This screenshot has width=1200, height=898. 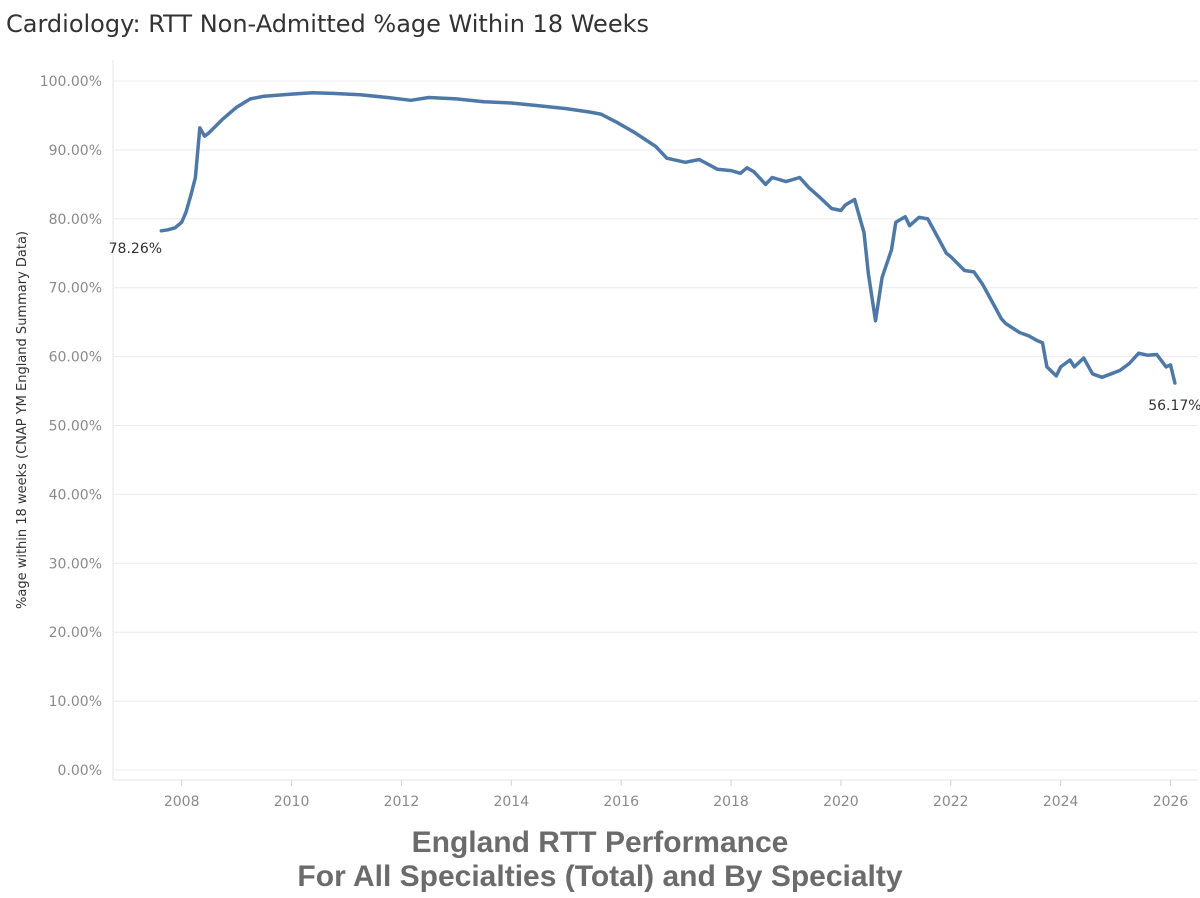 I want to click on x-tick-label: 2016, so click(x=621, y=802).